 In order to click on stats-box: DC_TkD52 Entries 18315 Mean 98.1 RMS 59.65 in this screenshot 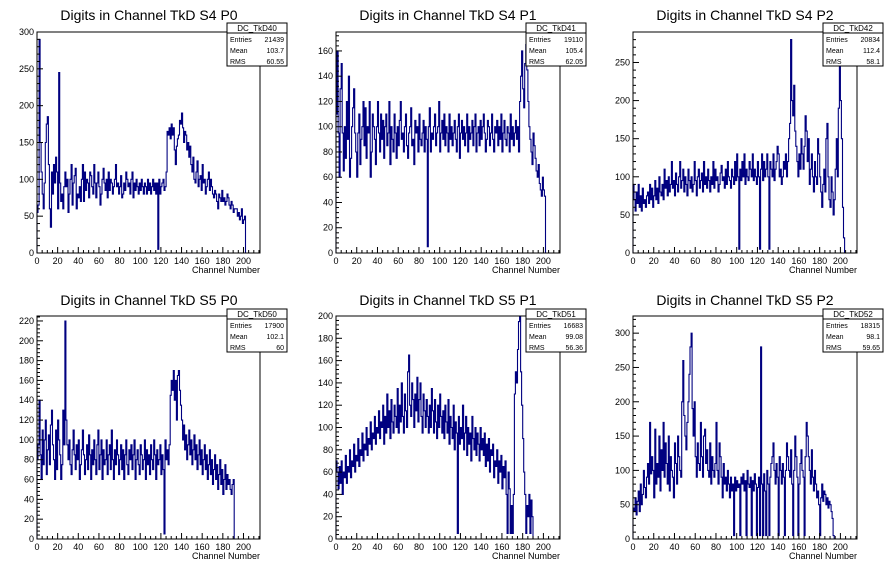, I will do `click(853, 330)`.